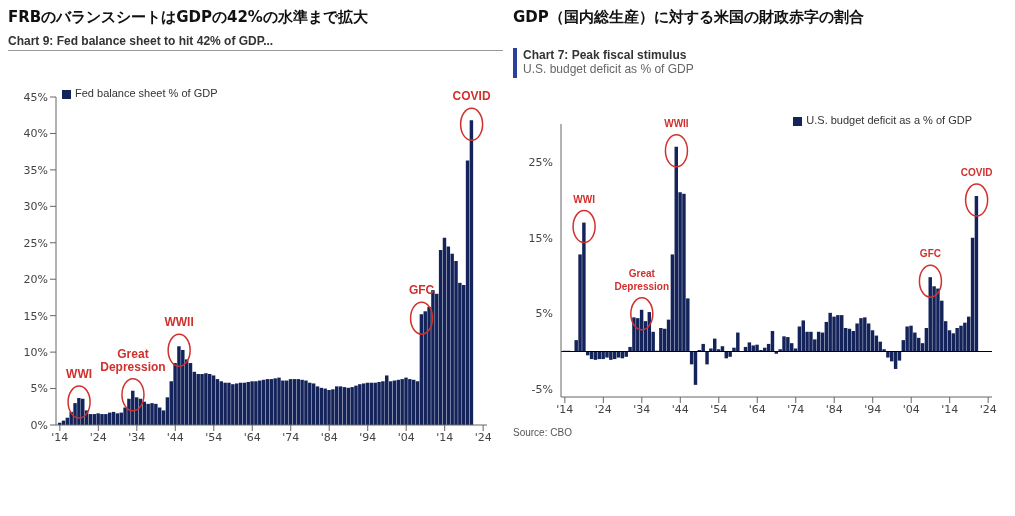 The width and height of the screenshot is (1015, 516). Describe the element at coordinates (609, 69) in the screenshot. I see `y-axis-title: U.S. budget deficit as % of GDP` at that location.